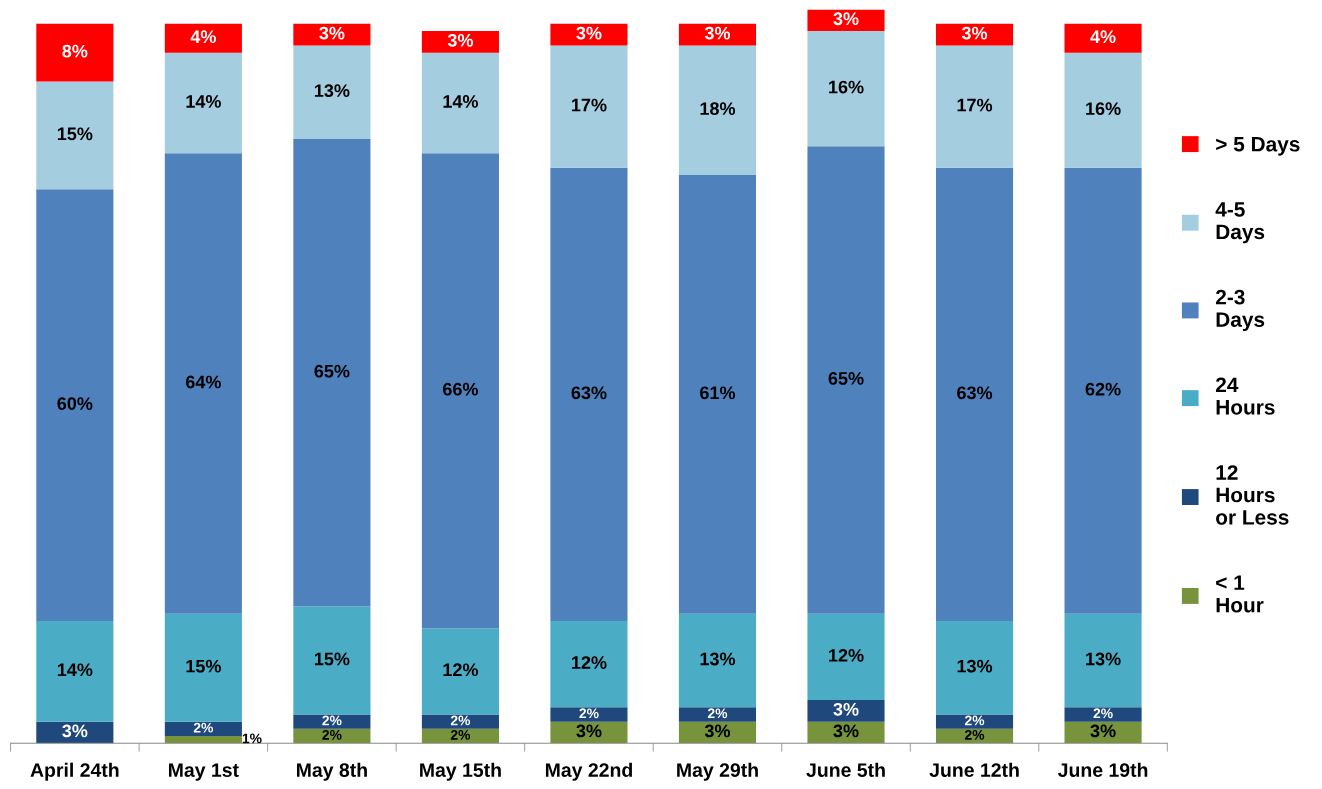  I want to click on x-tick-label: June 5th, so click(845, 769).